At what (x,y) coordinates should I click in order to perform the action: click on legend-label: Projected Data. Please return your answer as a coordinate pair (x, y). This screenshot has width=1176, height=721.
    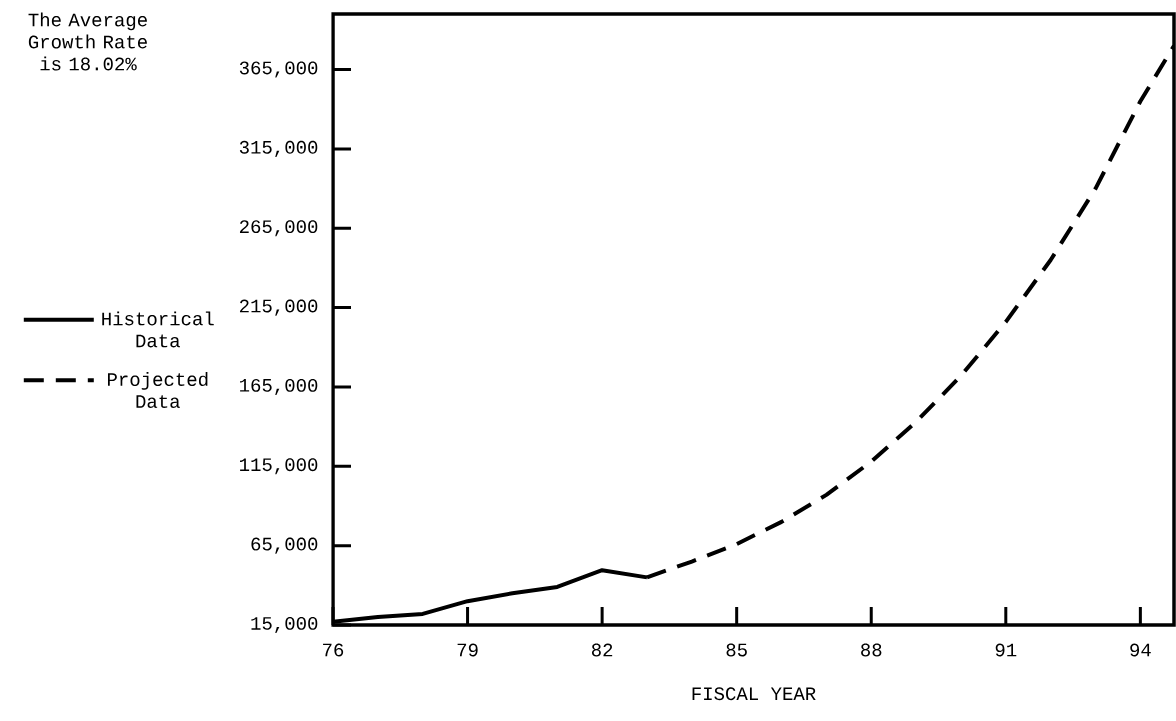
    Looking at the image, I should click on (157, 390).